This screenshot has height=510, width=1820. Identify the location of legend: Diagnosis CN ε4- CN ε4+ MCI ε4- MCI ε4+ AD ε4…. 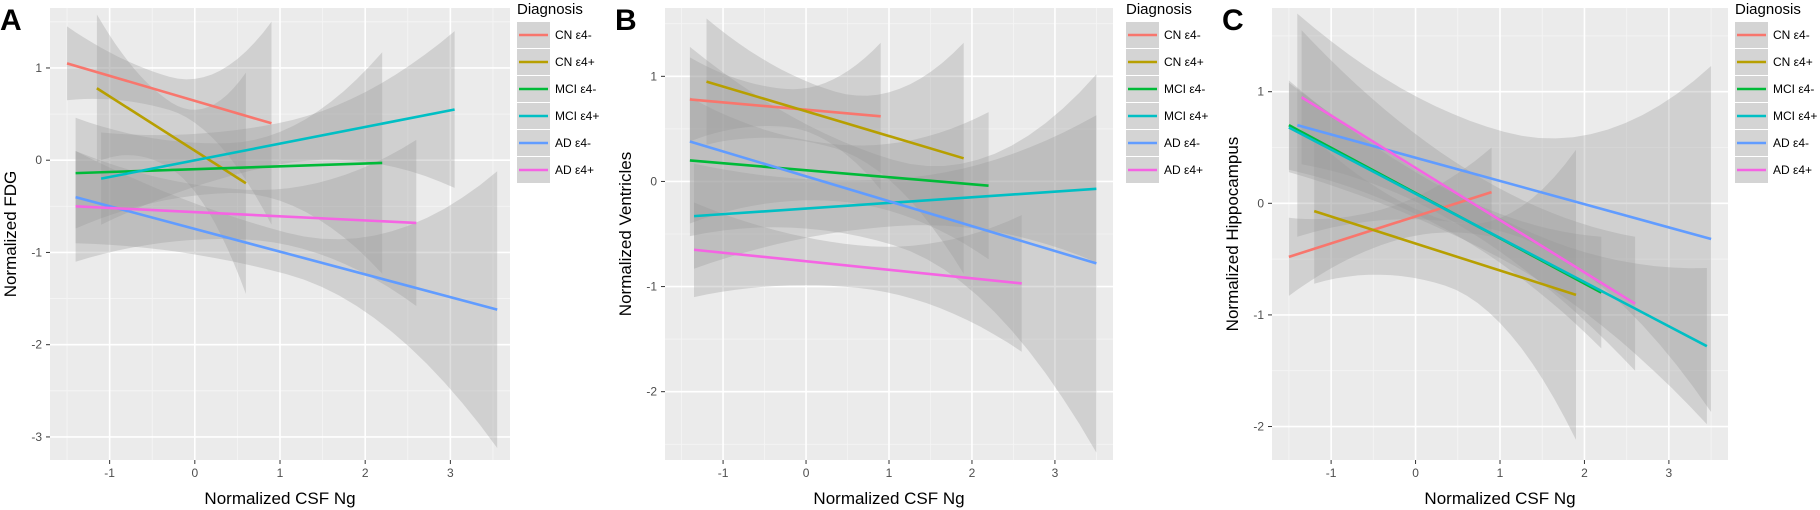
(1776, 92).